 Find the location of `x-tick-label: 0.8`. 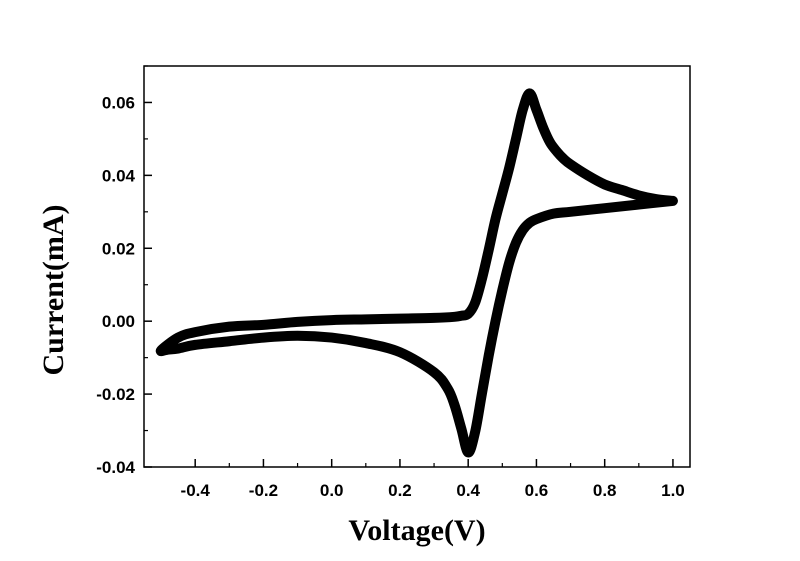

x-tick-label: 0.8 is located at coordinates (605, 490).